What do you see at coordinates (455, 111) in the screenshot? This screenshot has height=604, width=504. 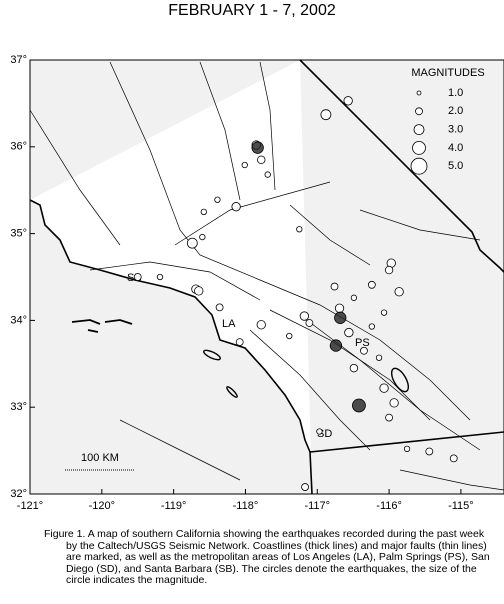 I see `legend-label: 2.0` at bounding box center [455, 111].